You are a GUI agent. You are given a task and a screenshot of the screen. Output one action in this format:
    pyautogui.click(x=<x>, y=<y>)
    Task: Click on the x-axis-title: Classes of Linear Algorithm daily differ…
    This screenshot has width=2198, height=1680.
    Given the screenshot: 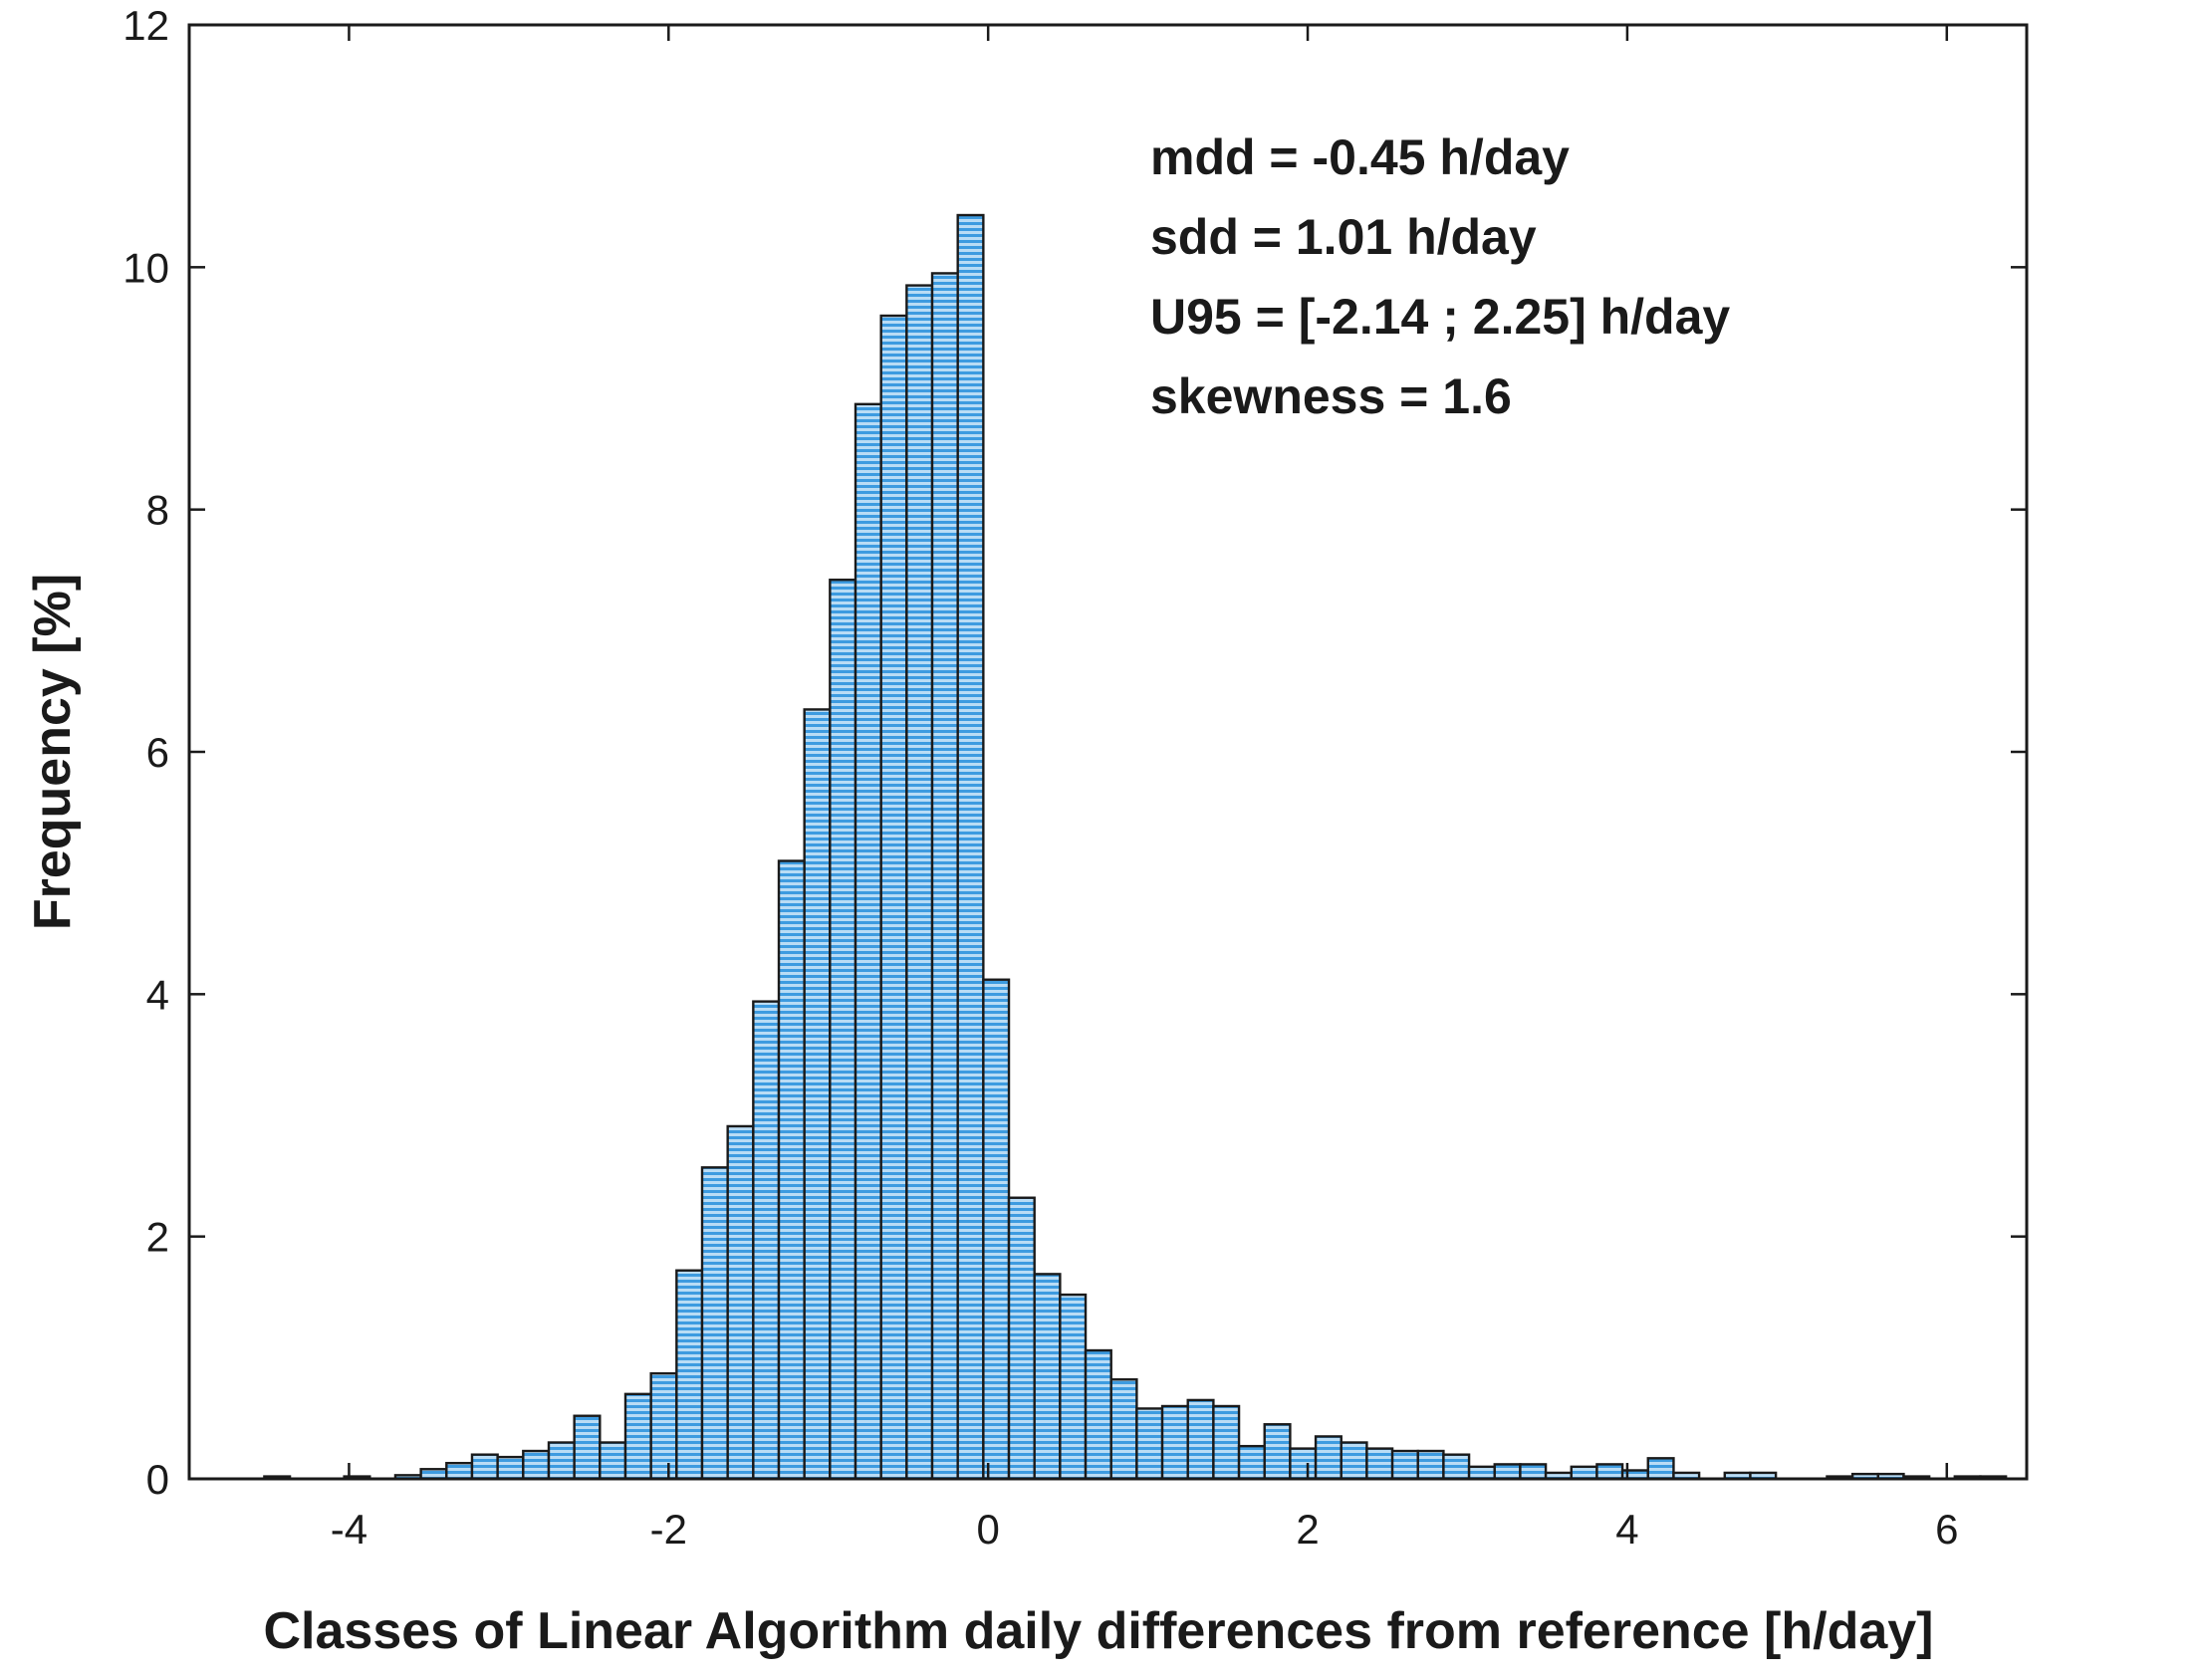 What is the action you would take?
    pyautogui.click(x=1099, y=1631)
    